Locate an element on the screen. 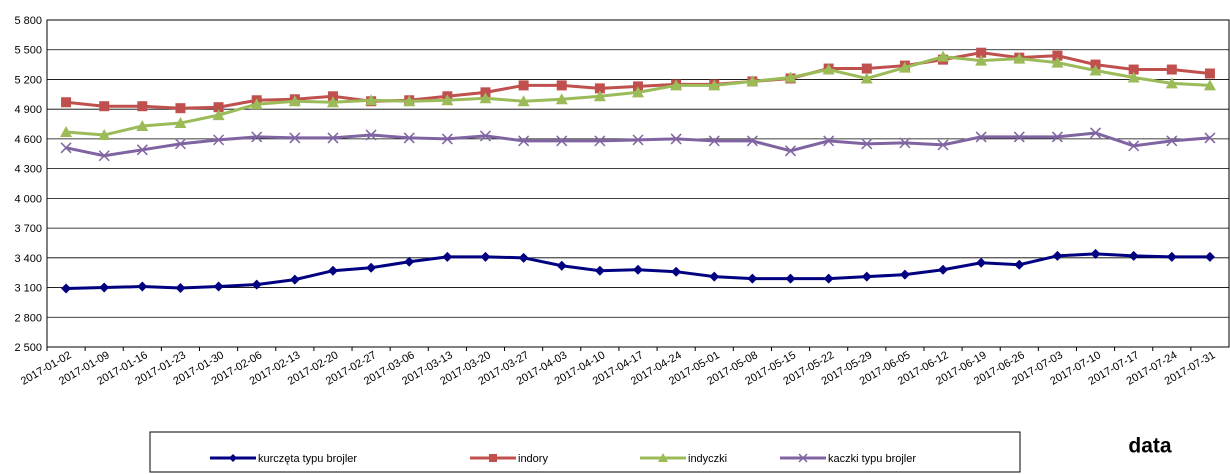 The image size is (1230, 474). y-tick-label: 2 800 is located at coordinates (28, 318).